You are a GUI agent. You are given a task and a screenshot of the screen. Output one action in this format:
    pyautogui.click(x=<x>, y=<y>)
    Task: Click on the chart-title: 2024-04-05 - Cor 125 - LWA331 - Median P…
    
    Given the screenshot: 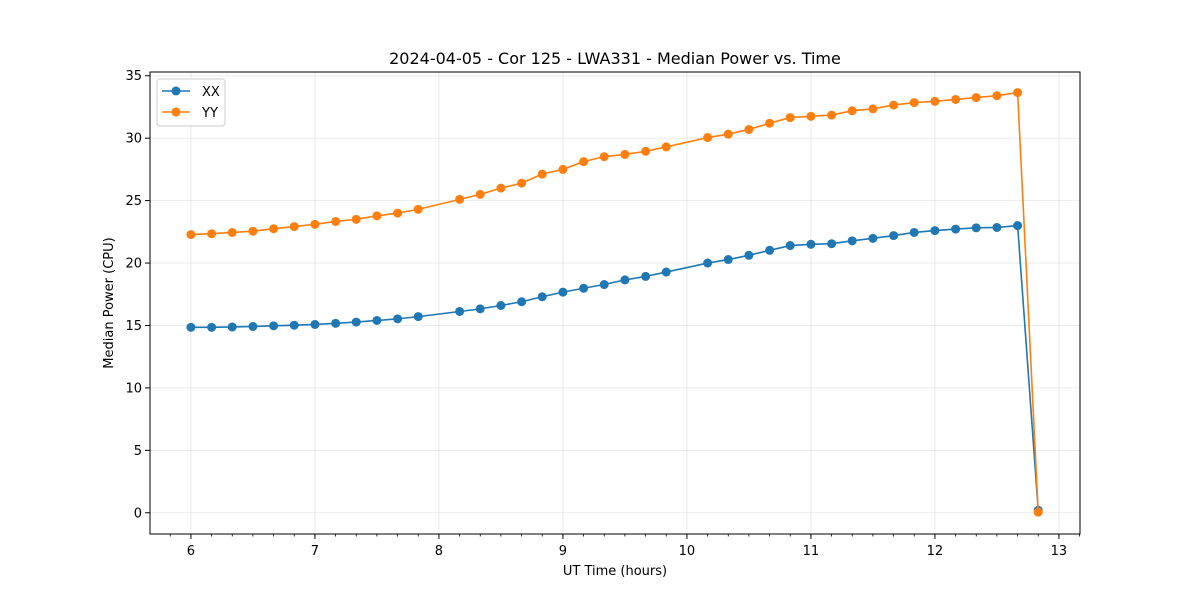 What is the action you would take?
    pyautogui.click(x=615, y=58)
    